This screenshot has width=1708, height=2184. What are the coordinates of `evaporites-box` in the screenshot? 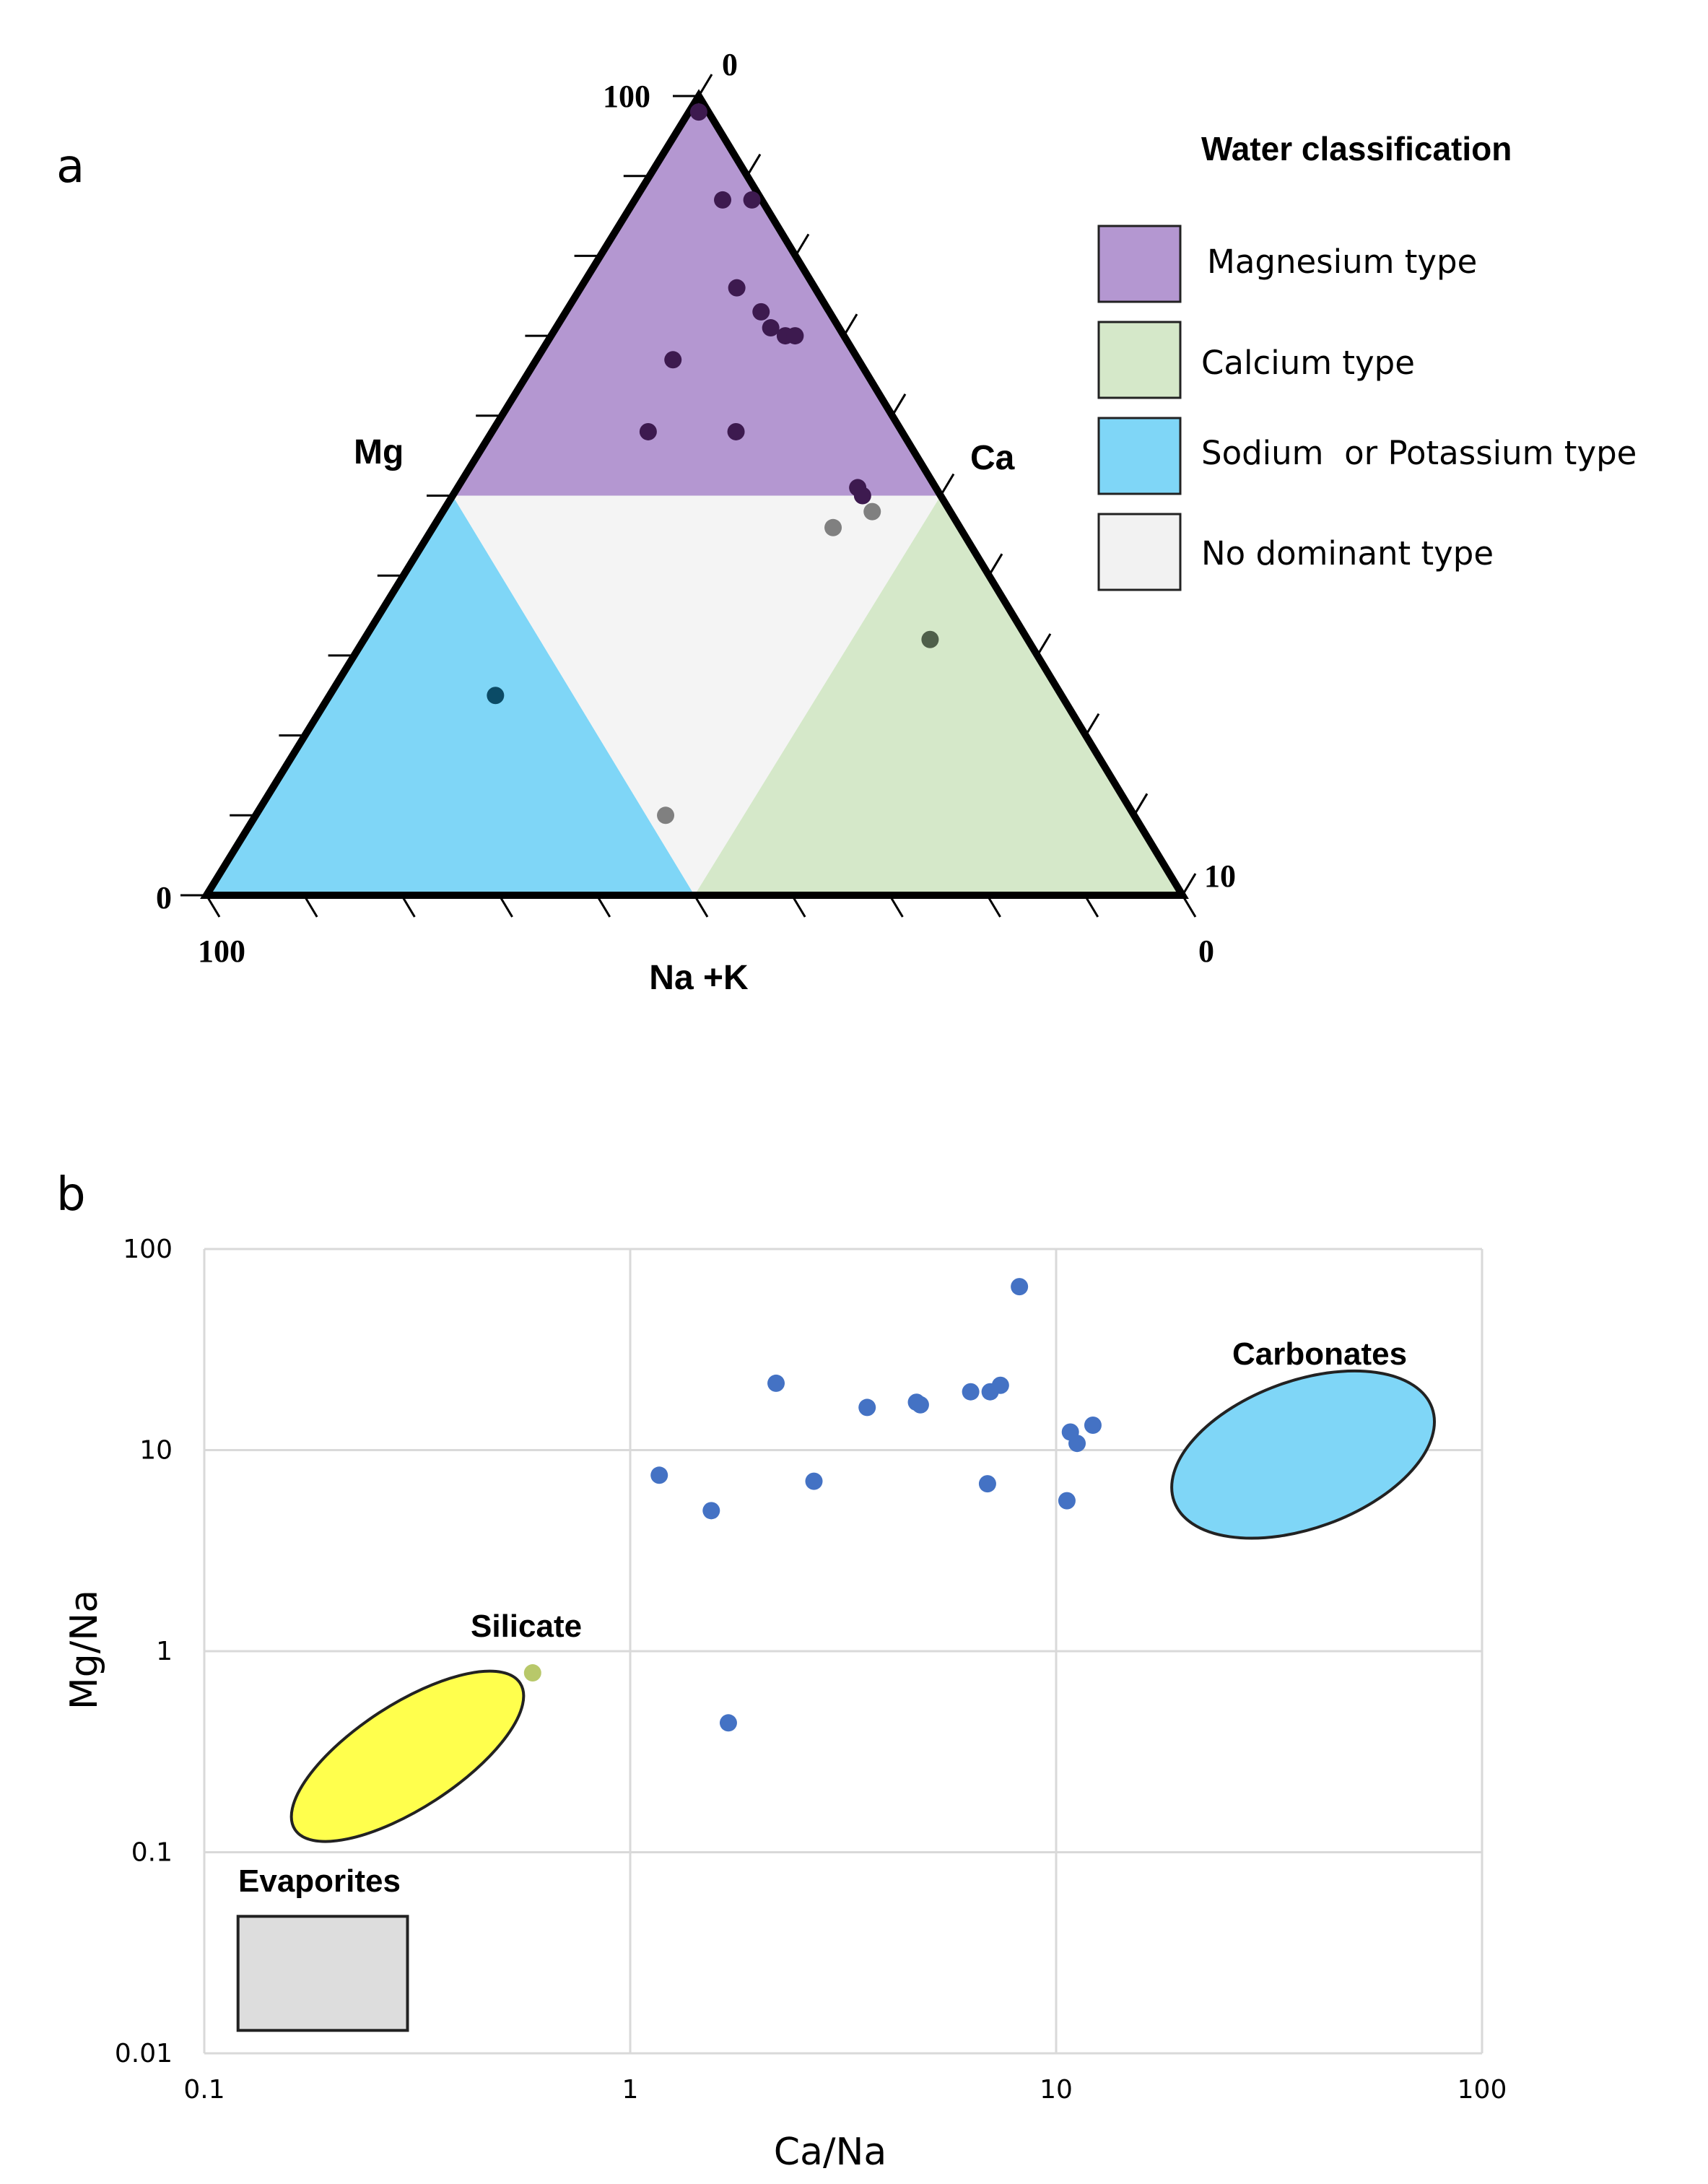 It's located at (323, 1973).